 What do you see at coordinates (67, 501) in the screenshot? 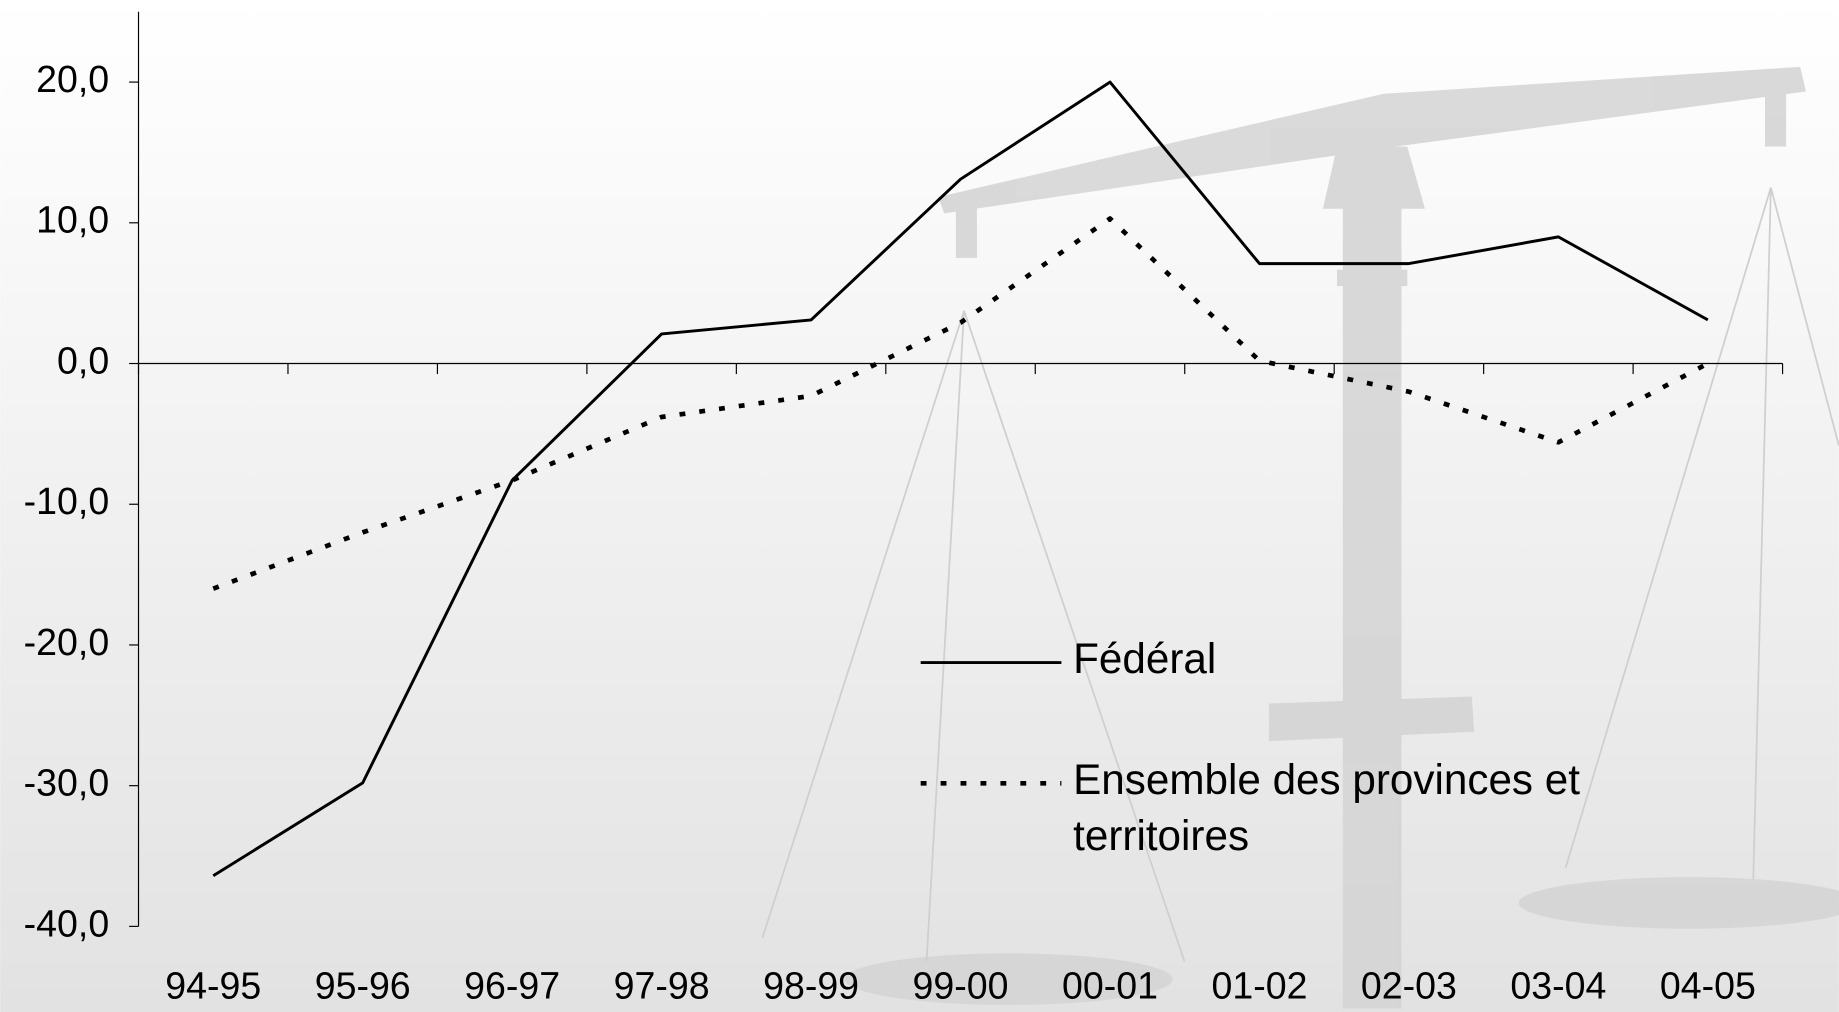
I see `y-tick-label: -10,0` at bounding box center [67, 501].